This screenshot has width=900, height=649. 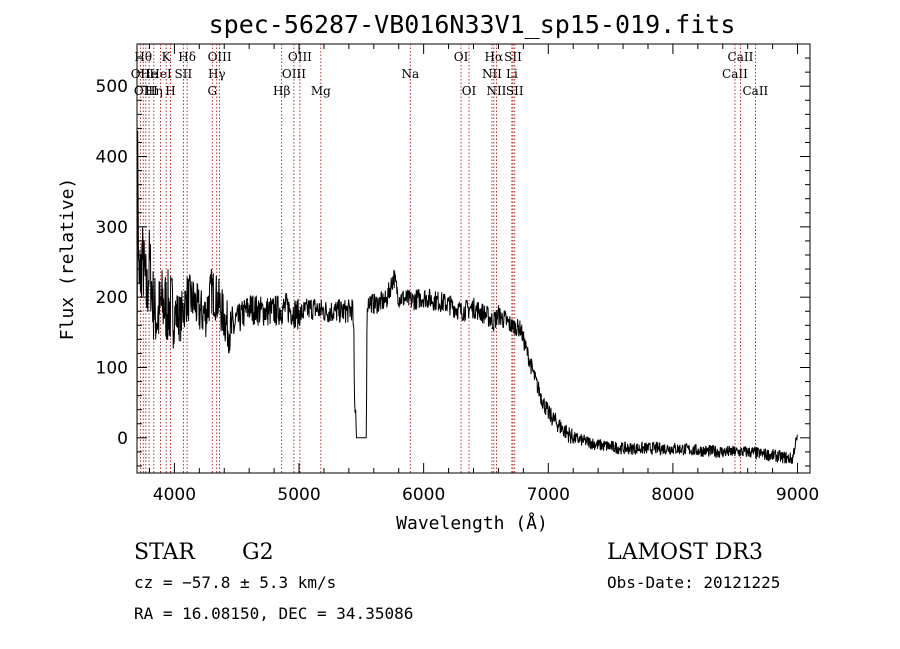 I want to click on object-class: STAR, so click(x=165, y=552).